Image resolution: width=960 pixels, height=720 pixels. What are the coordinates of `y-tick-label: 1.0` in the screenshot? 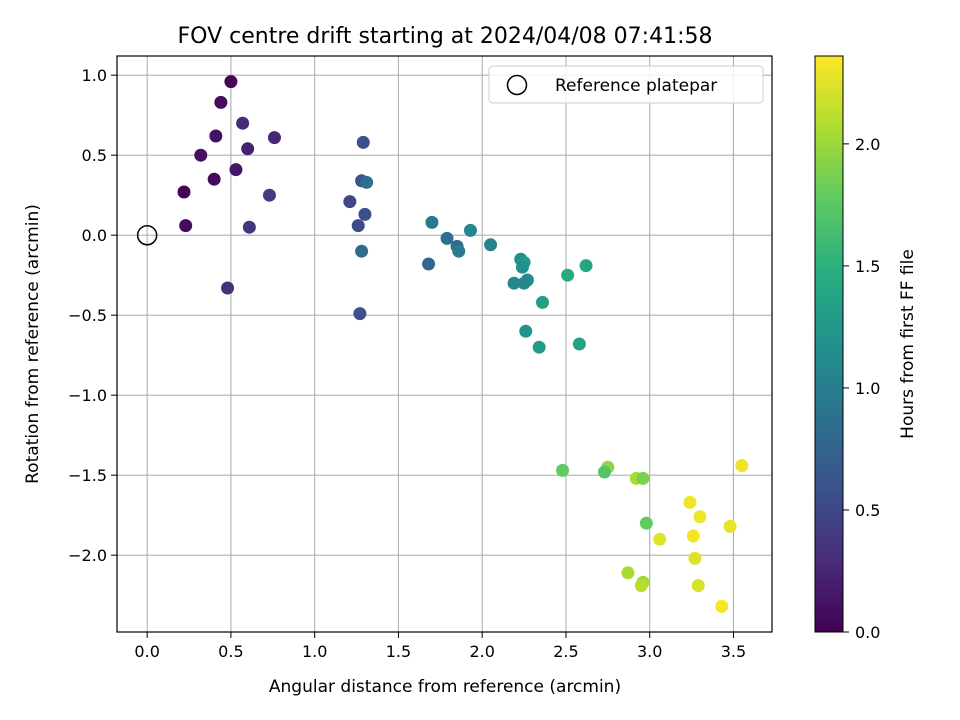 It's located at (94, 75).